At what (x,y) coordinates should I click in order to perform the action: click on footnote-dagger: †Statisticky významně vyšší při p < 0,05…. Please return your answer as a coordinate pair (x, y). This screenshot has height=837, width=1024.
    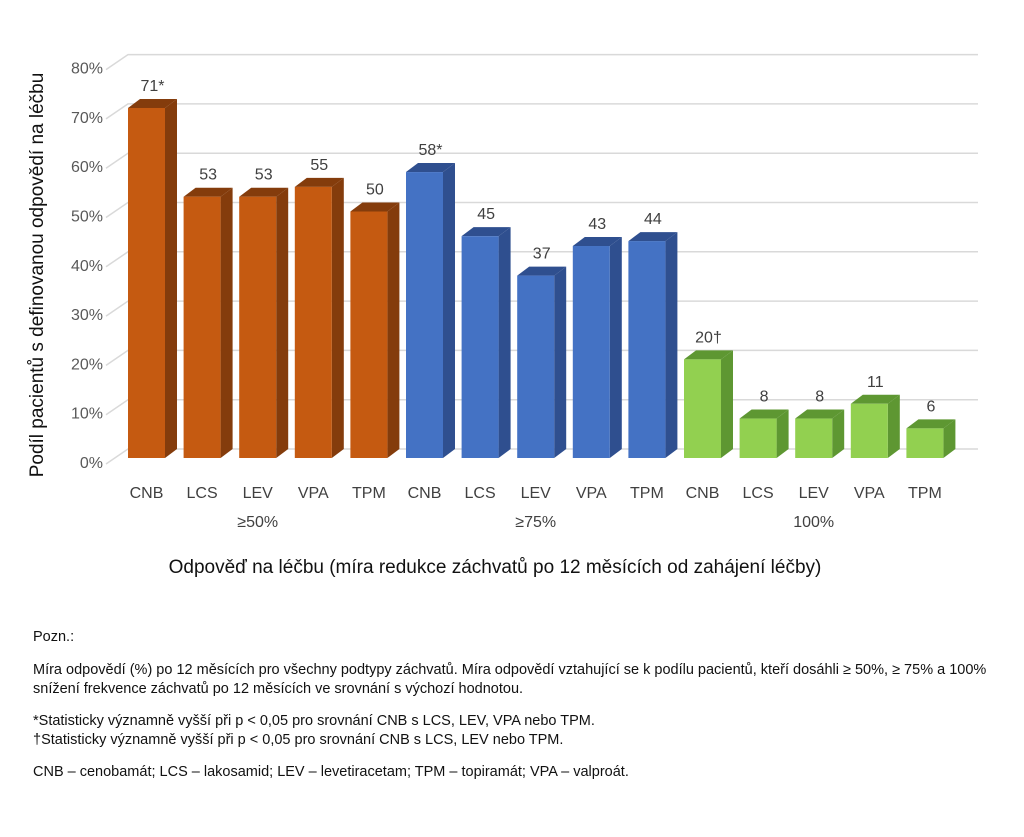
    Looking at the image, I should click on (298, 740).